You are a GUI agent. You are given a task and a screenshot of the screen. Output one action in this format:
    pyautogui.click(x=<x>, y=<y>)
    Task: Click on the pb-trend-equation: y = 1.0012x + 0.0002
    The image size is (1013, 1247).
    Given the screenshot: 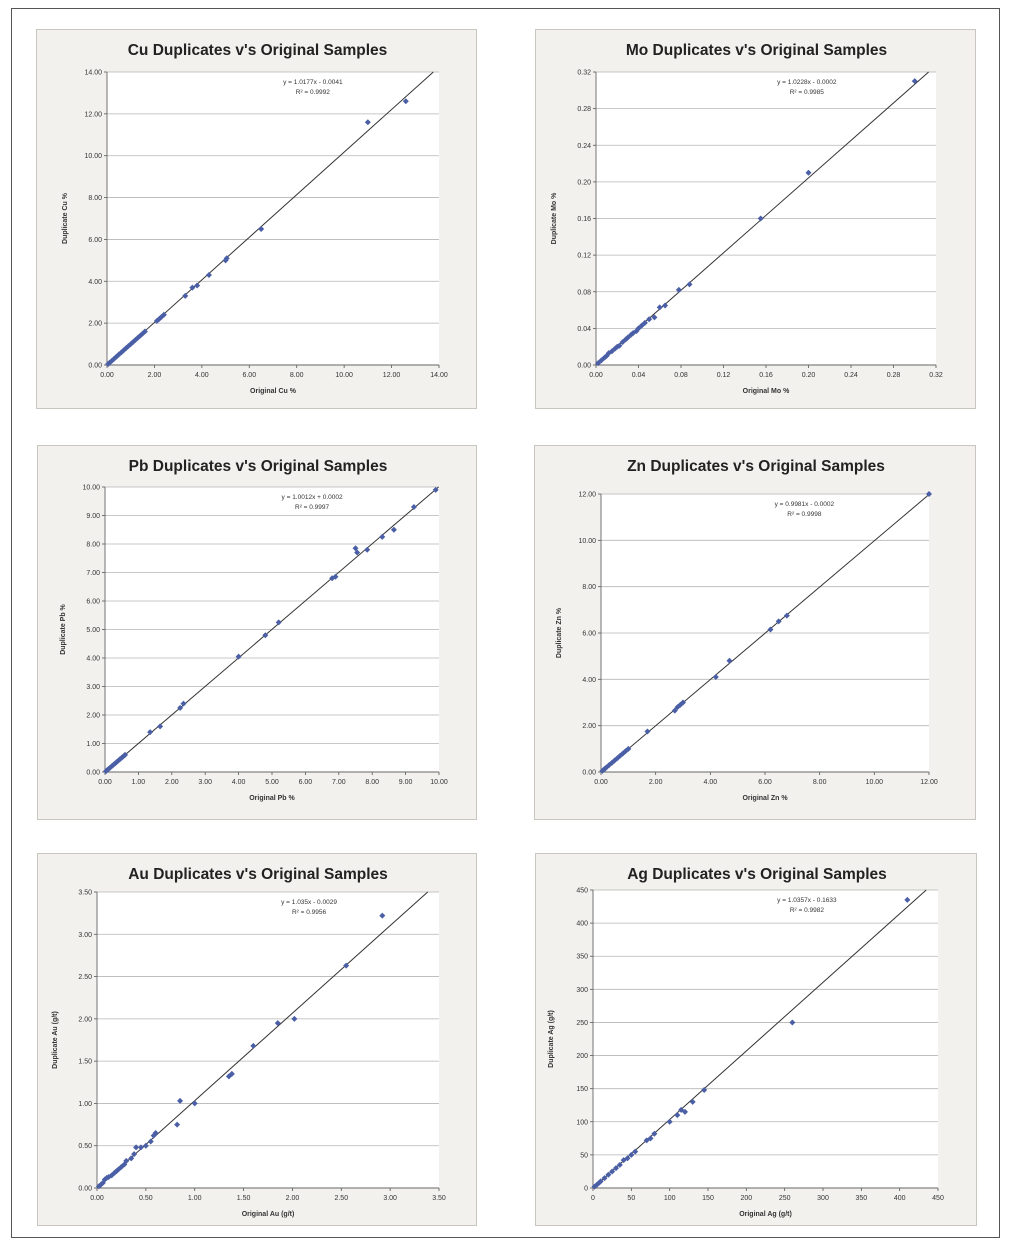 What is the action you would take?
    pyautogui.click(x=312, y=497)
    